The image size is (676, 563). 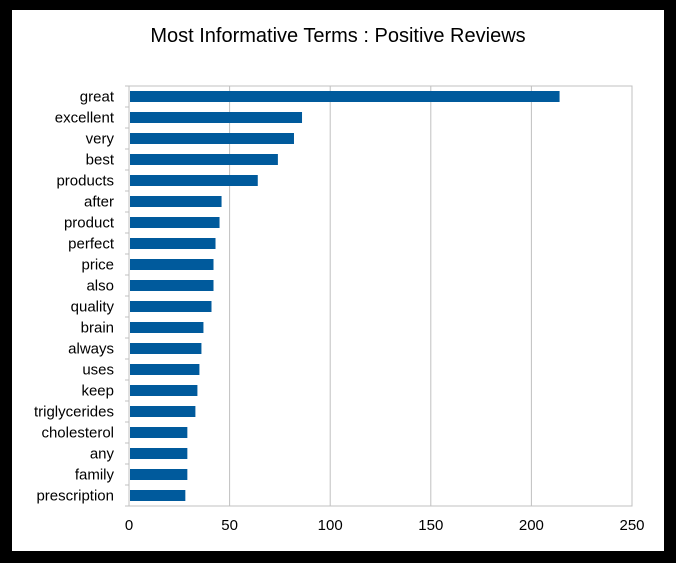 What do you see at coordinates (172, 264) in the screenshot?
I see `bar-price` at bounding box center [172, 264].